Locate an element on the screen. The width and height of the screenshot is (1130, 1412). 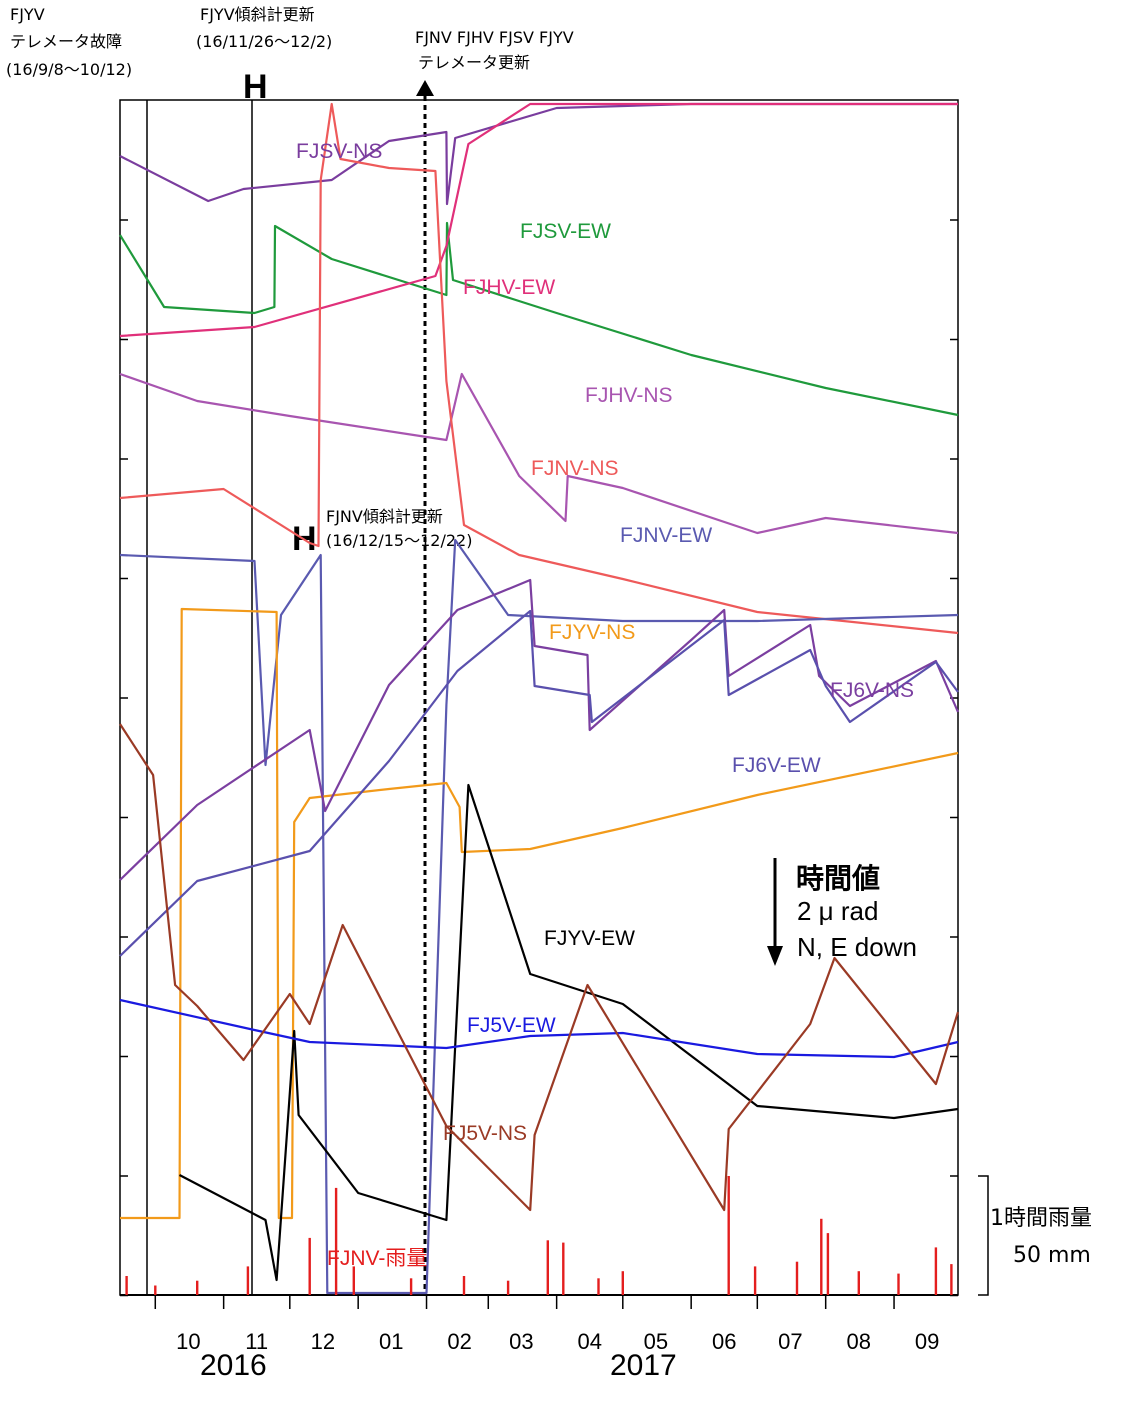
svg-text: テレメータ更新 is located at coordinates (474, 62).